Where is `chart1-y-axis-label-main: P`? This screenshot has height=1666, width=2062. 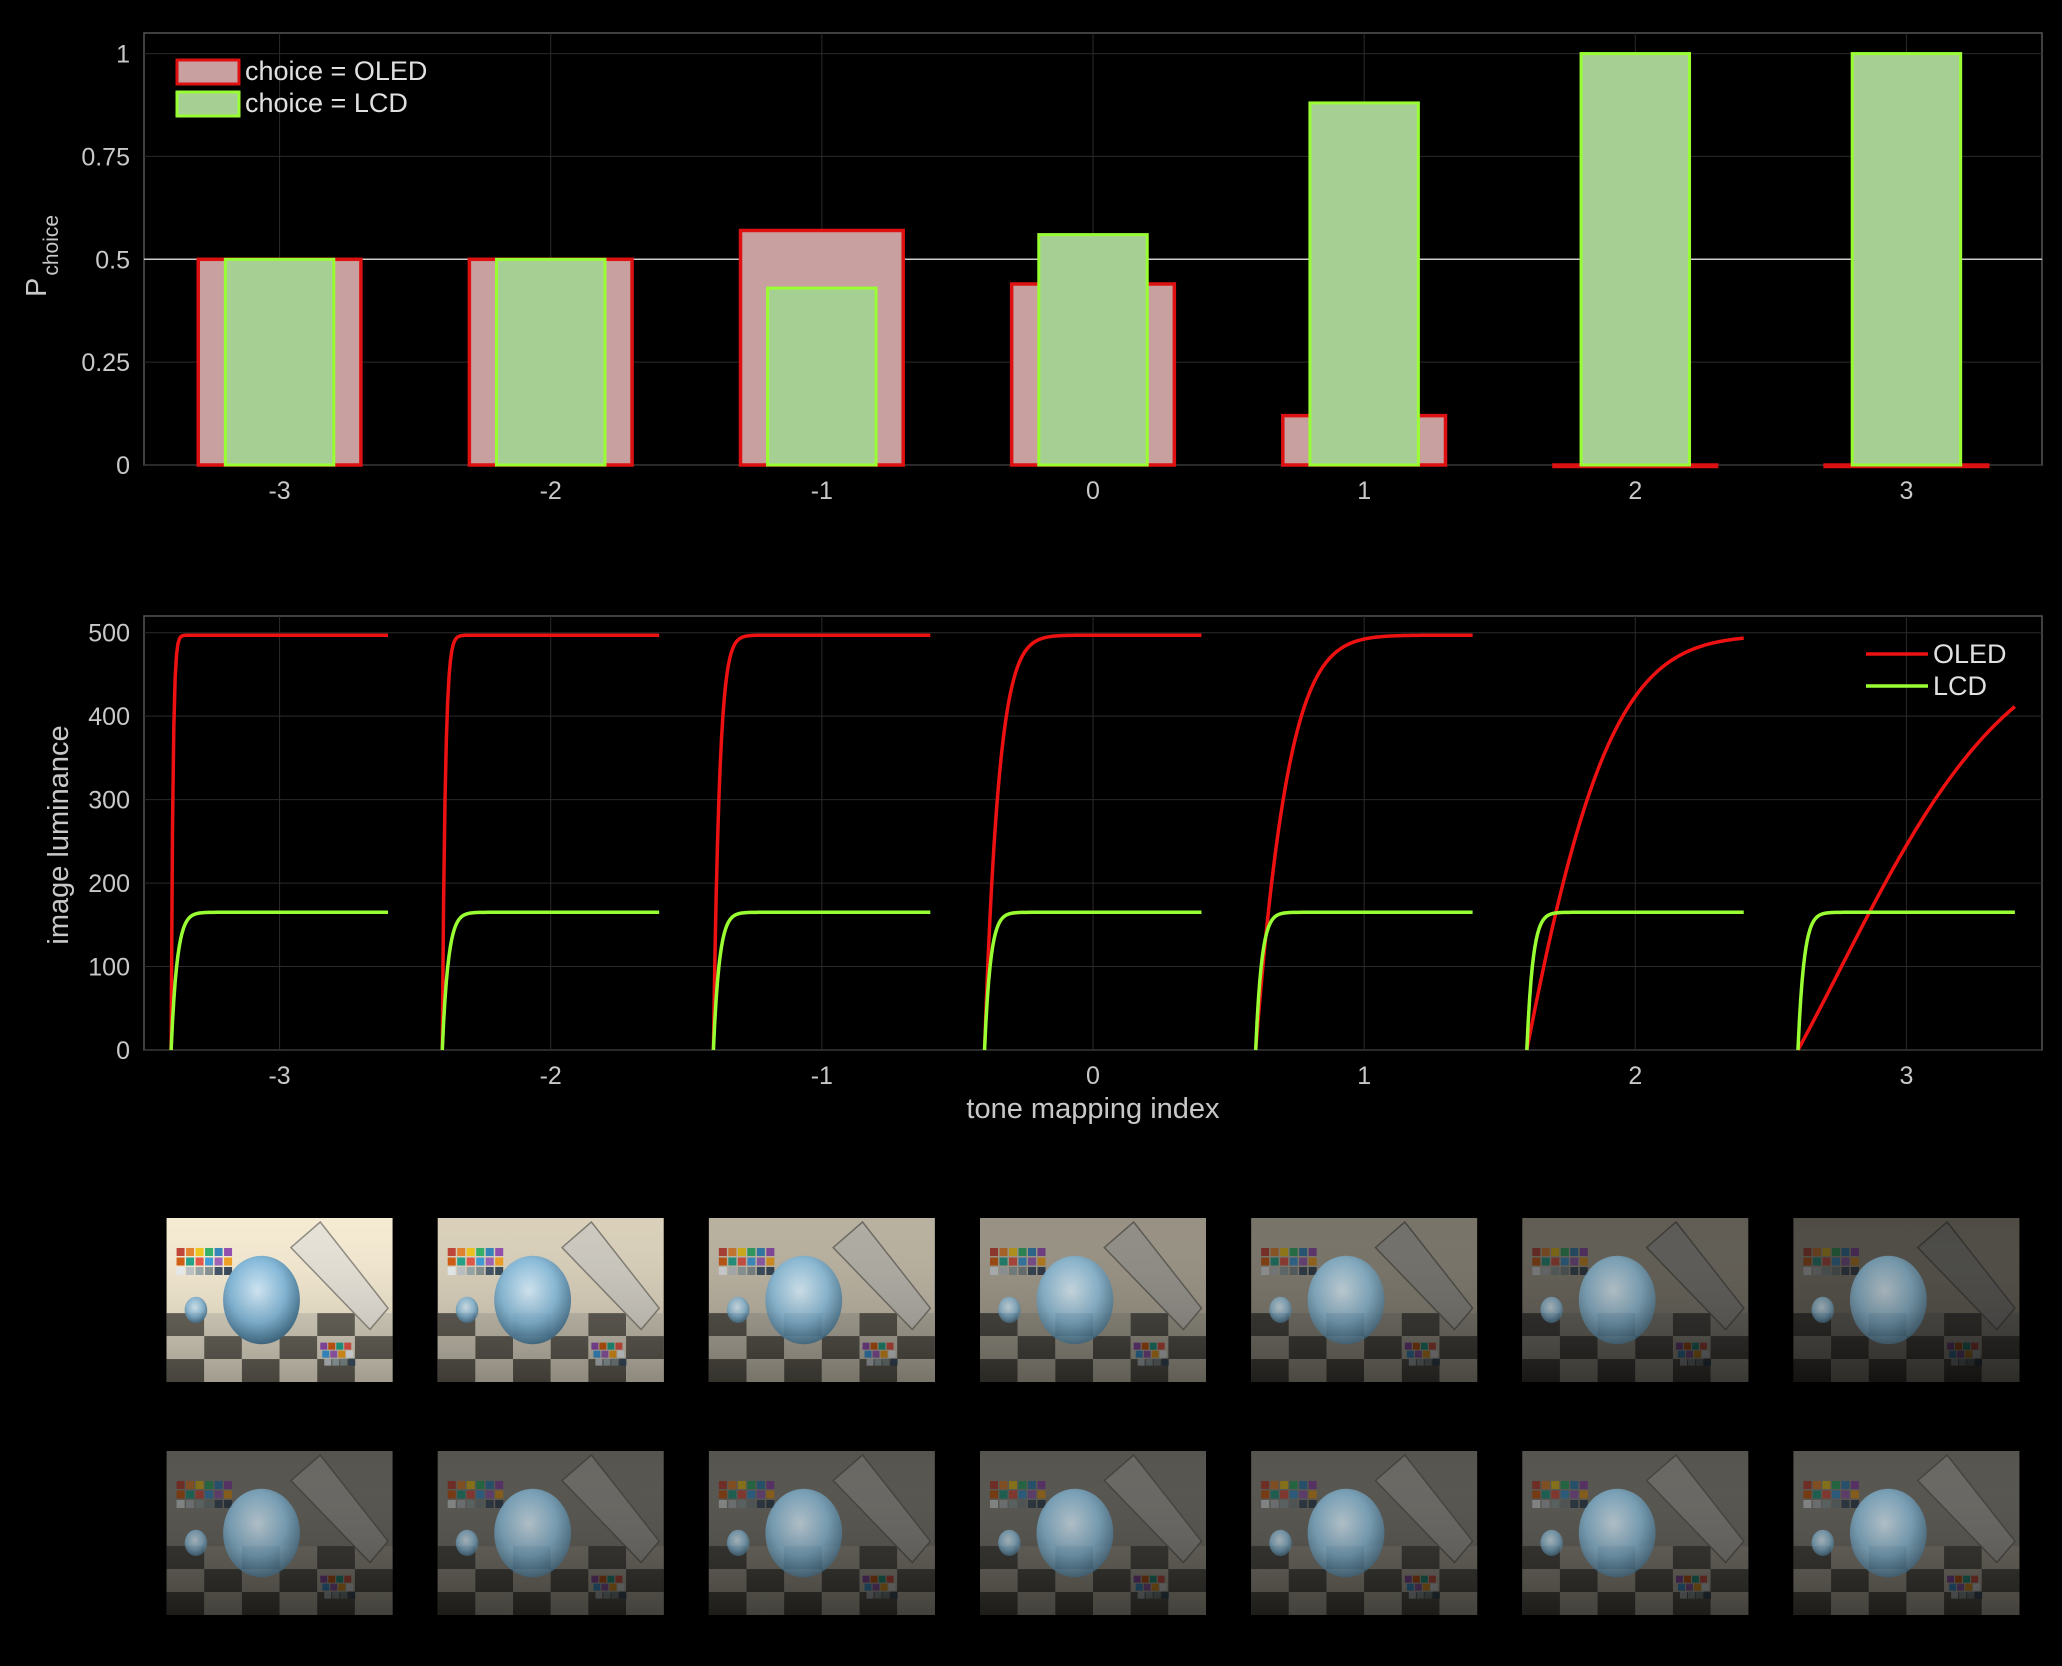
chart1-y-axis-label-main: P is located at coordinates (37, 287).